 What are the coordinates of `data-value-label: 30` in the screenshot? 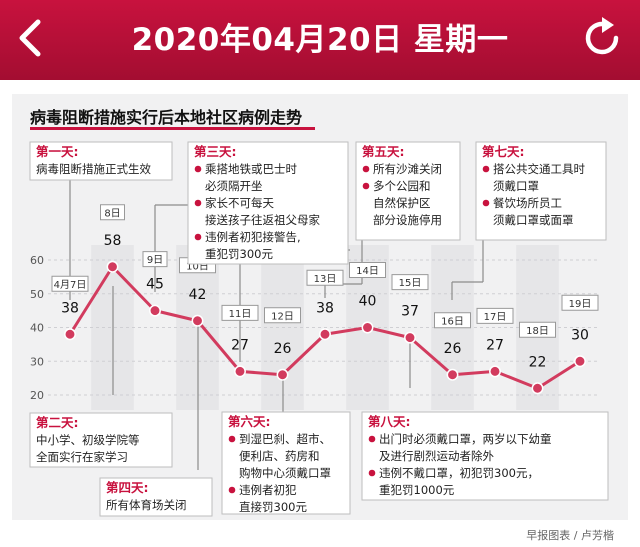 It's located at (580, 335).